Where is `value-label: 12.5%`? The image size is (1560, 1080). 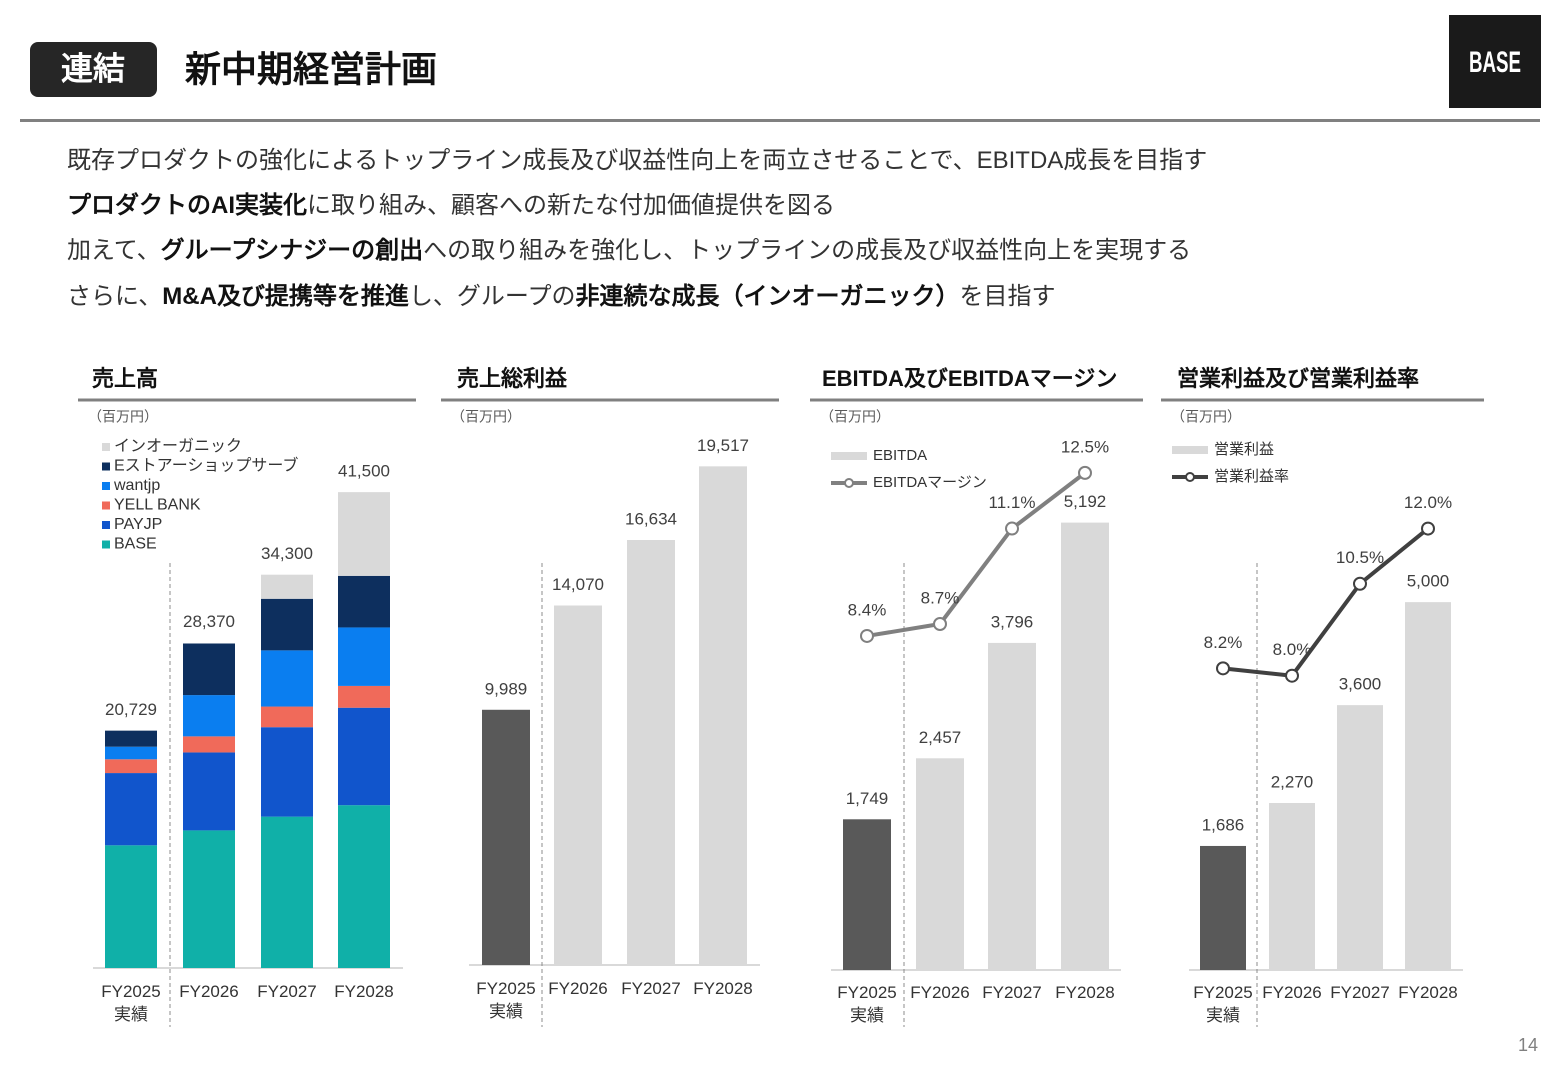 value-label: 12.5% is located at coordinates (1085, 446).